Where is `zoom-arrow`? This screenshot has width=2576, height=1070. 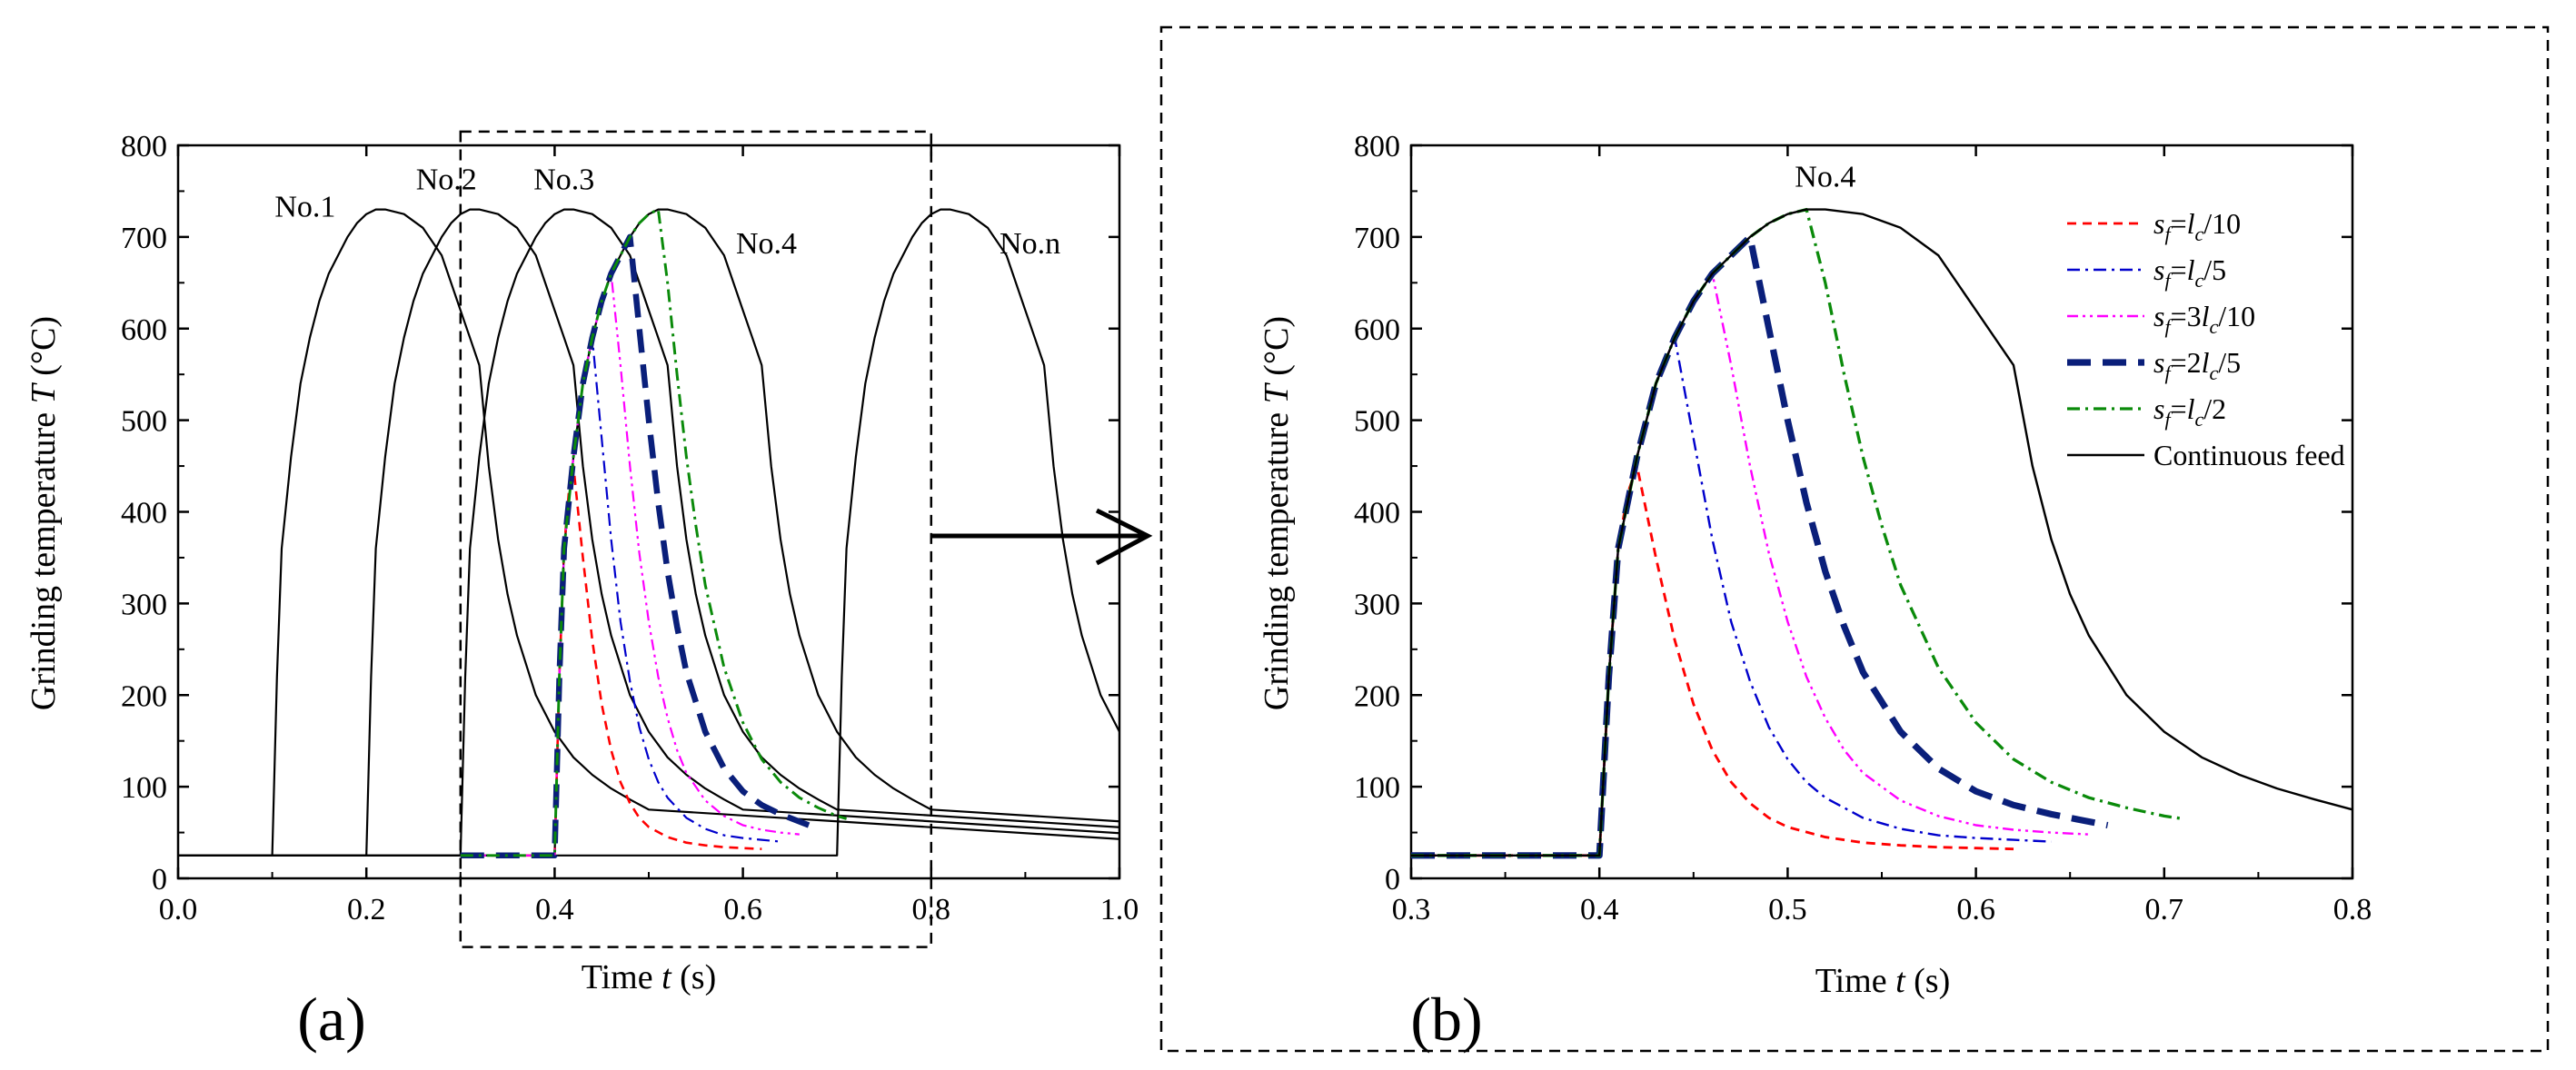
zoom-arrow is located at coordinates (1042, 537).